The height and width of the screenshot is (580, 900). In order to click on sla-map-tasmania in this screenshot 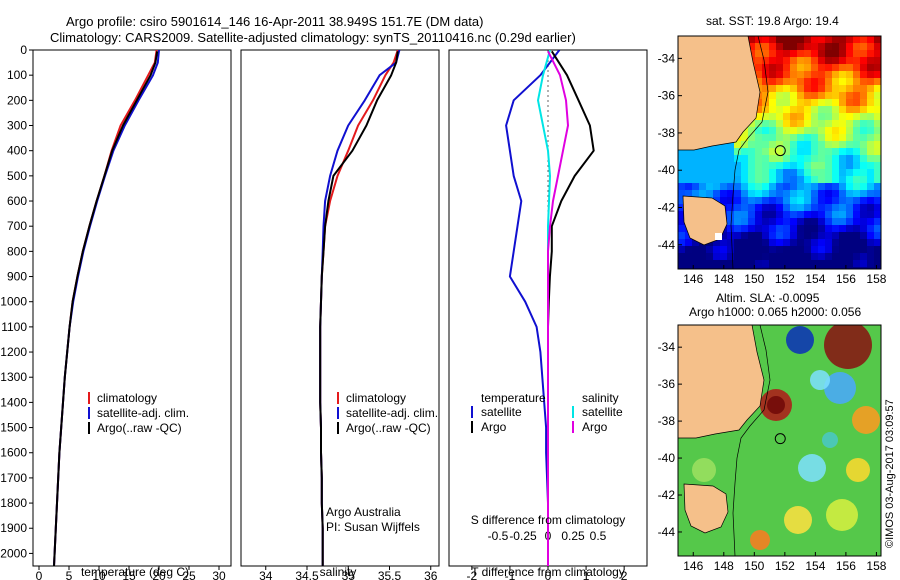, I will do `click(706, 508)`.